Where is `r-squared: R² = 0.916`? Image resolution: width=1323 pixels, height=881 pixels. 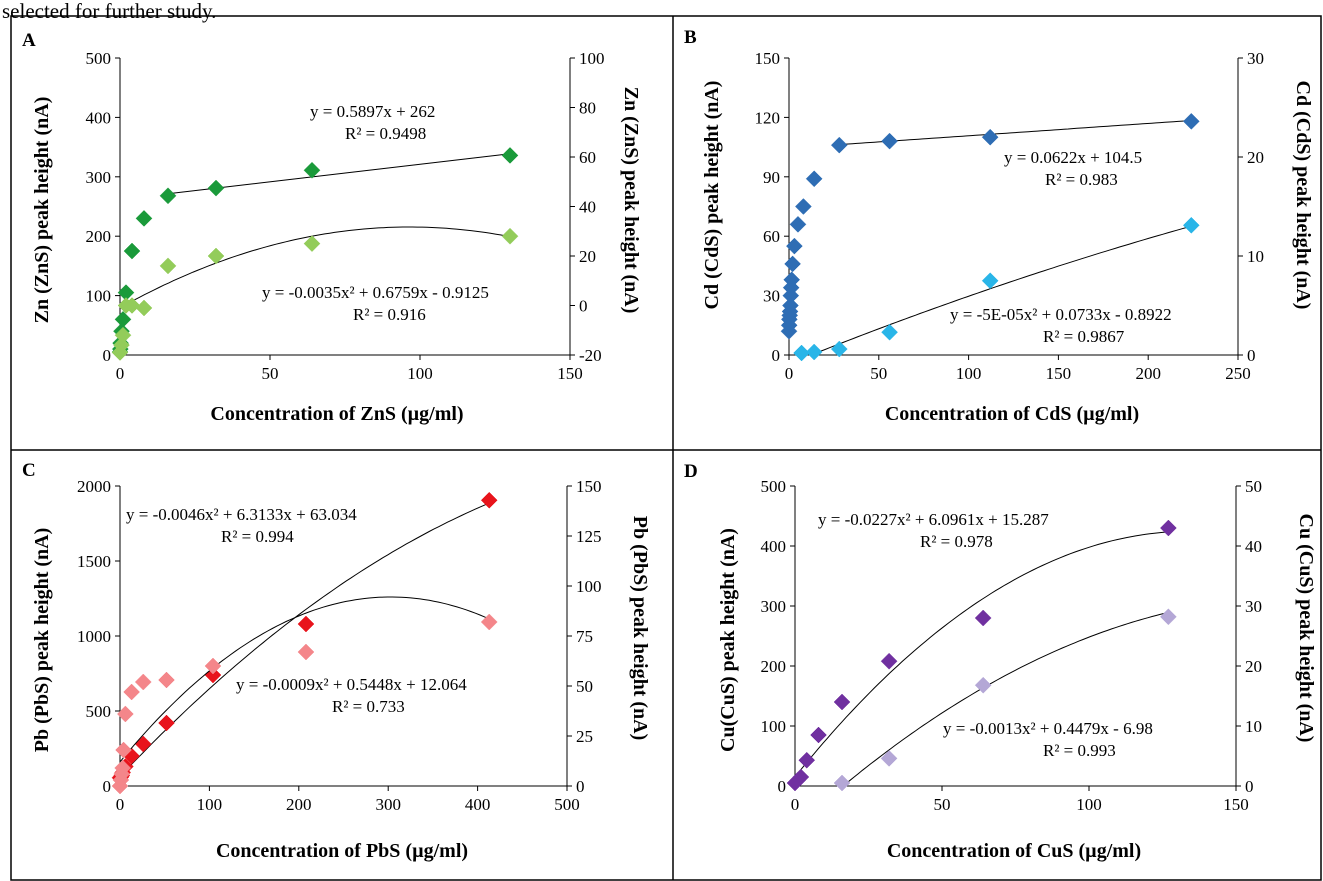 r-squared: R² = 0.916 is located at coordinates (389, 314).